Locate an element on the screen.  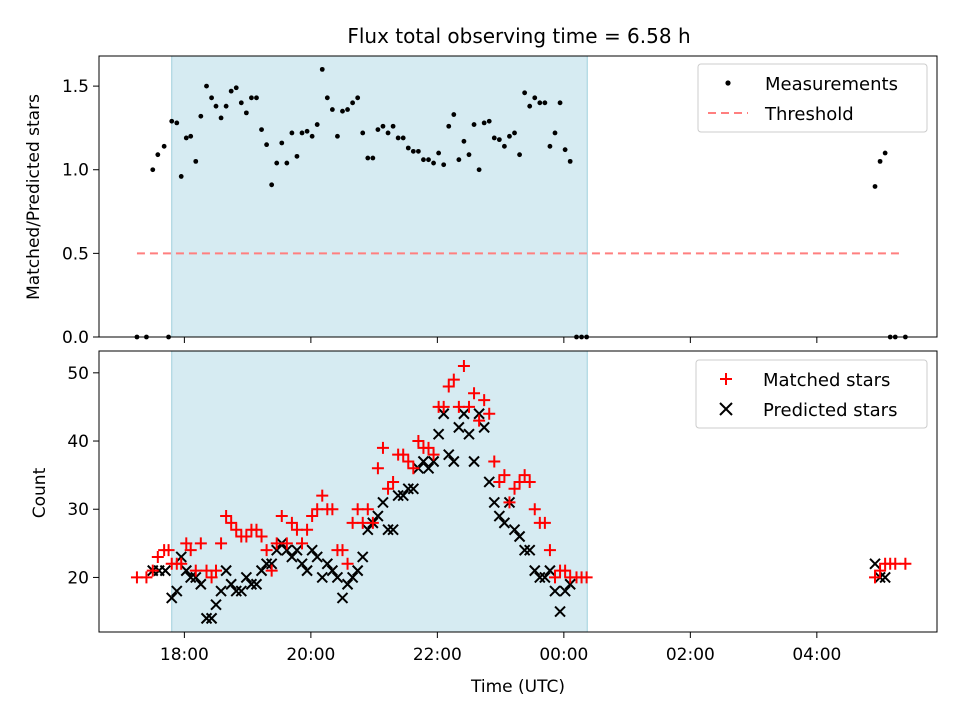
bottom-y-tick-label: 50 is located at coordinates (78, 374).